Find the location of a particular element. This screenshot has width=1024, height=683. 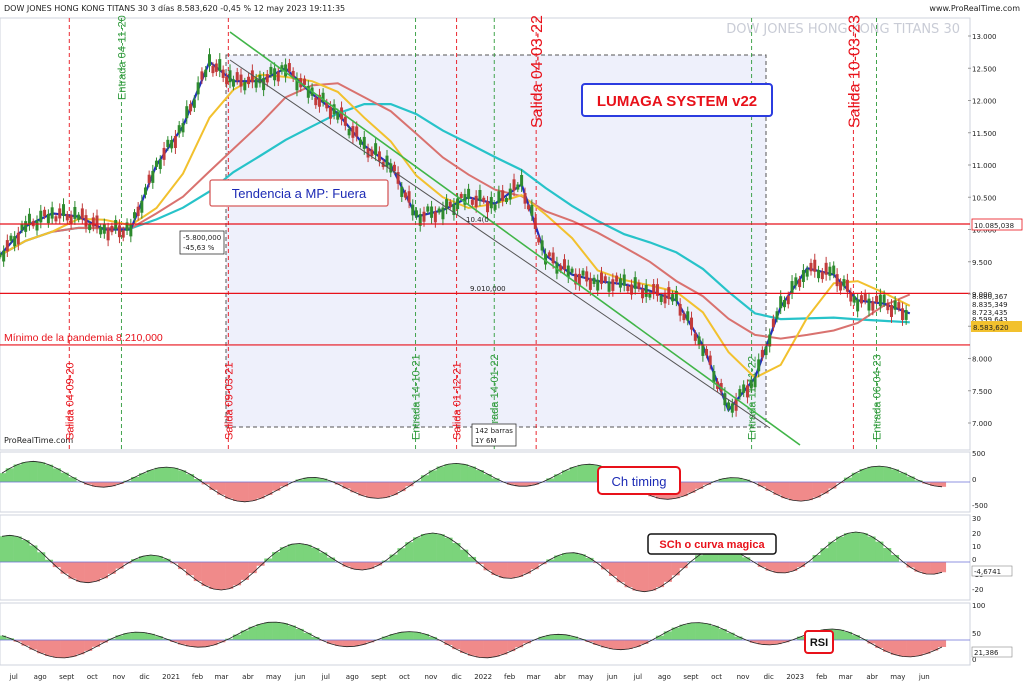

site-left: ProRealTime.com is located at coordinates (38, 440).